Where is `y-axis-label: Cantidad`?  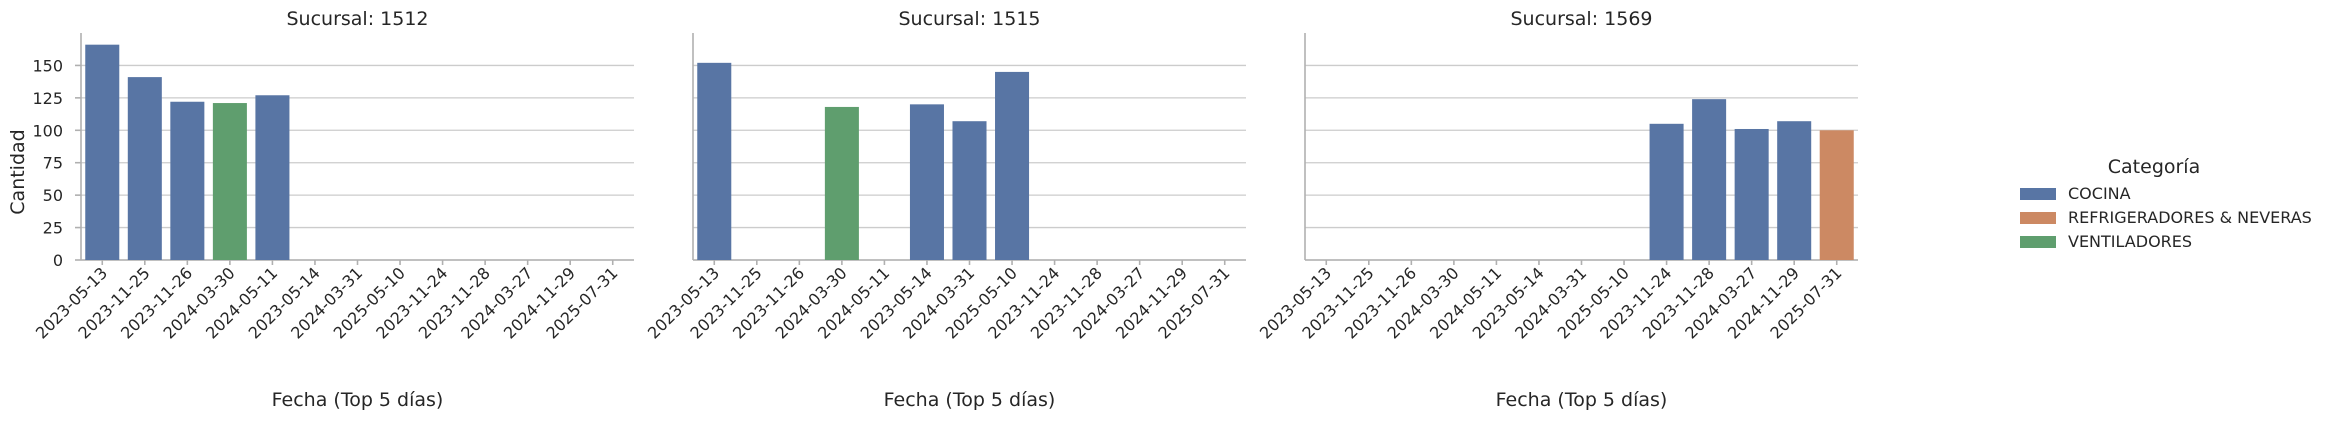 y-axis-label: Cantidad is located at coordinates (18, 171).